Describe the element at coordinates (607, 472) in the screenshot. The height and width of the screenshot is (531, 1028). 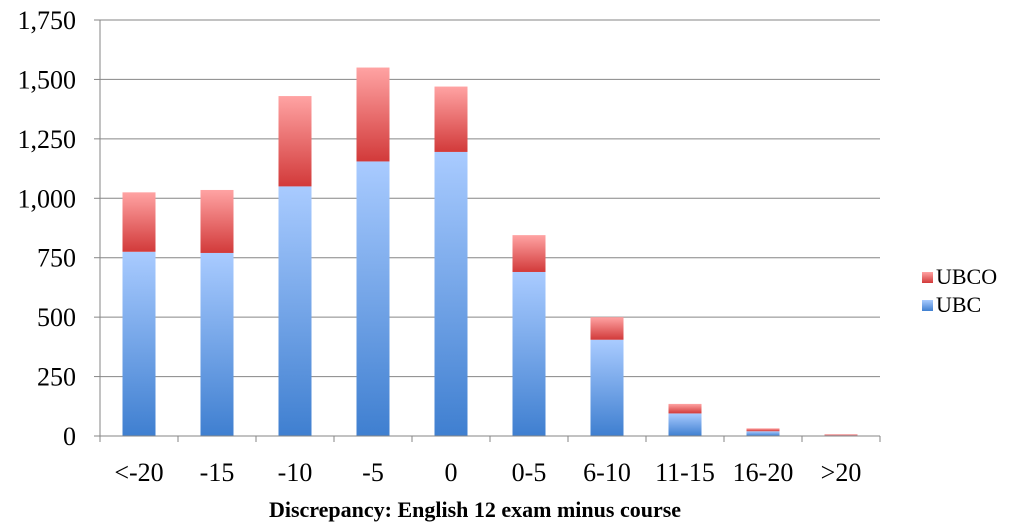
I see `x-tick-label: 6-10` at that location.